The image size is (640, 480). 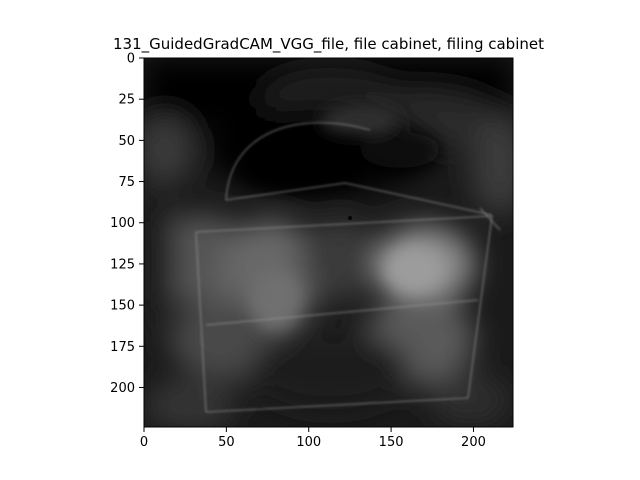 I want to click on y-tick-label: 50, so click(x=126, y=141).